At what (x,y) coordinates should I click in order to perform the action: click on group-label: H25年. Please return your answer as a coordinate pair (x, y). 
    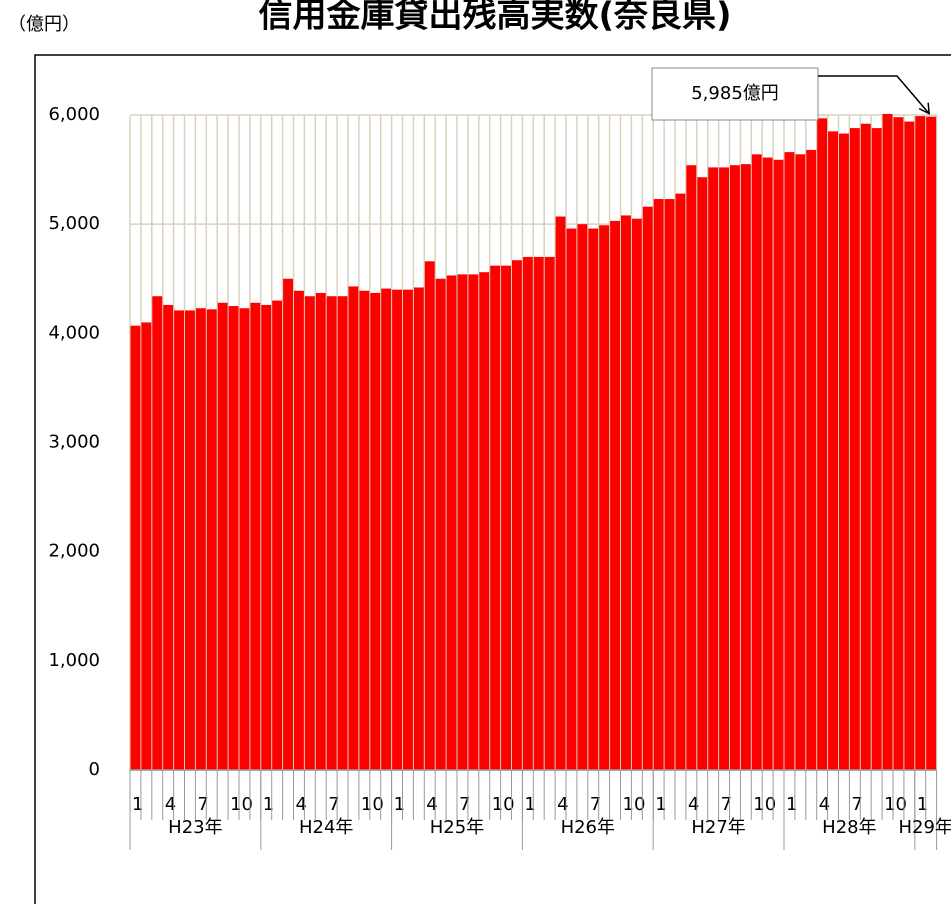
    Looking at the image, I should click on (457, 827).